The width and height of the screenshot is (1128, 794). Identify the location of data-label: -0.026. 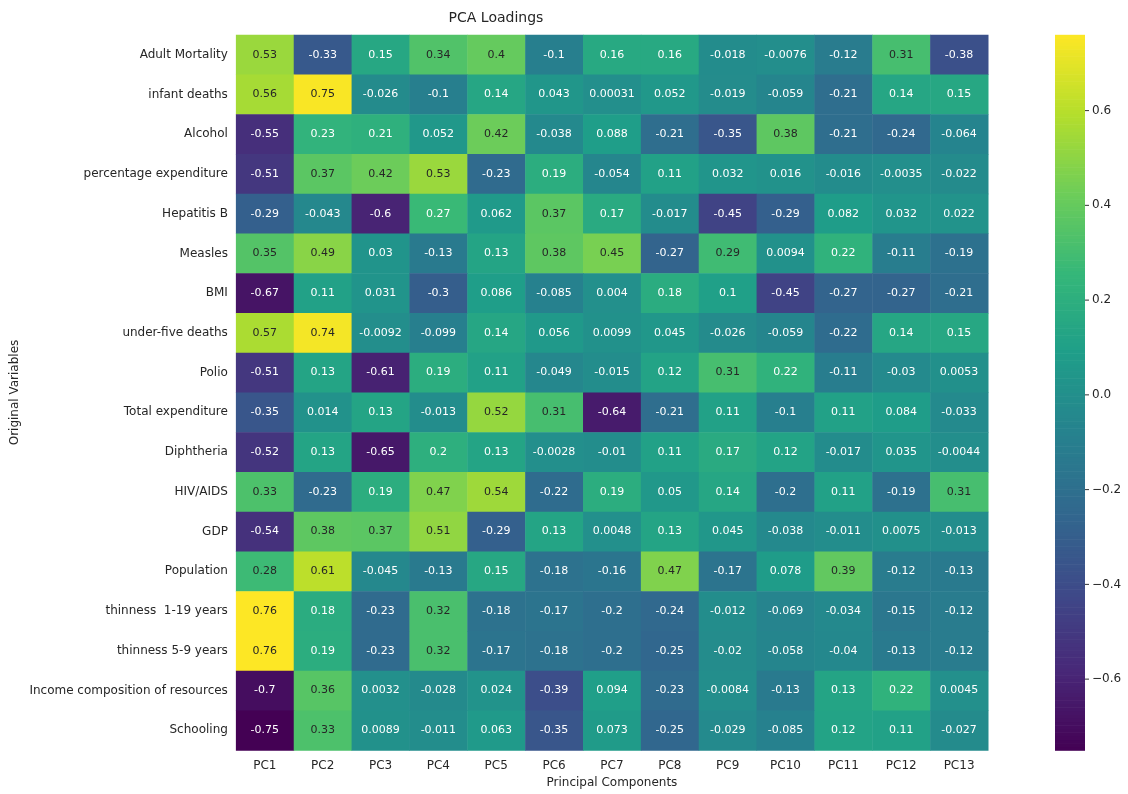
(380, 94).